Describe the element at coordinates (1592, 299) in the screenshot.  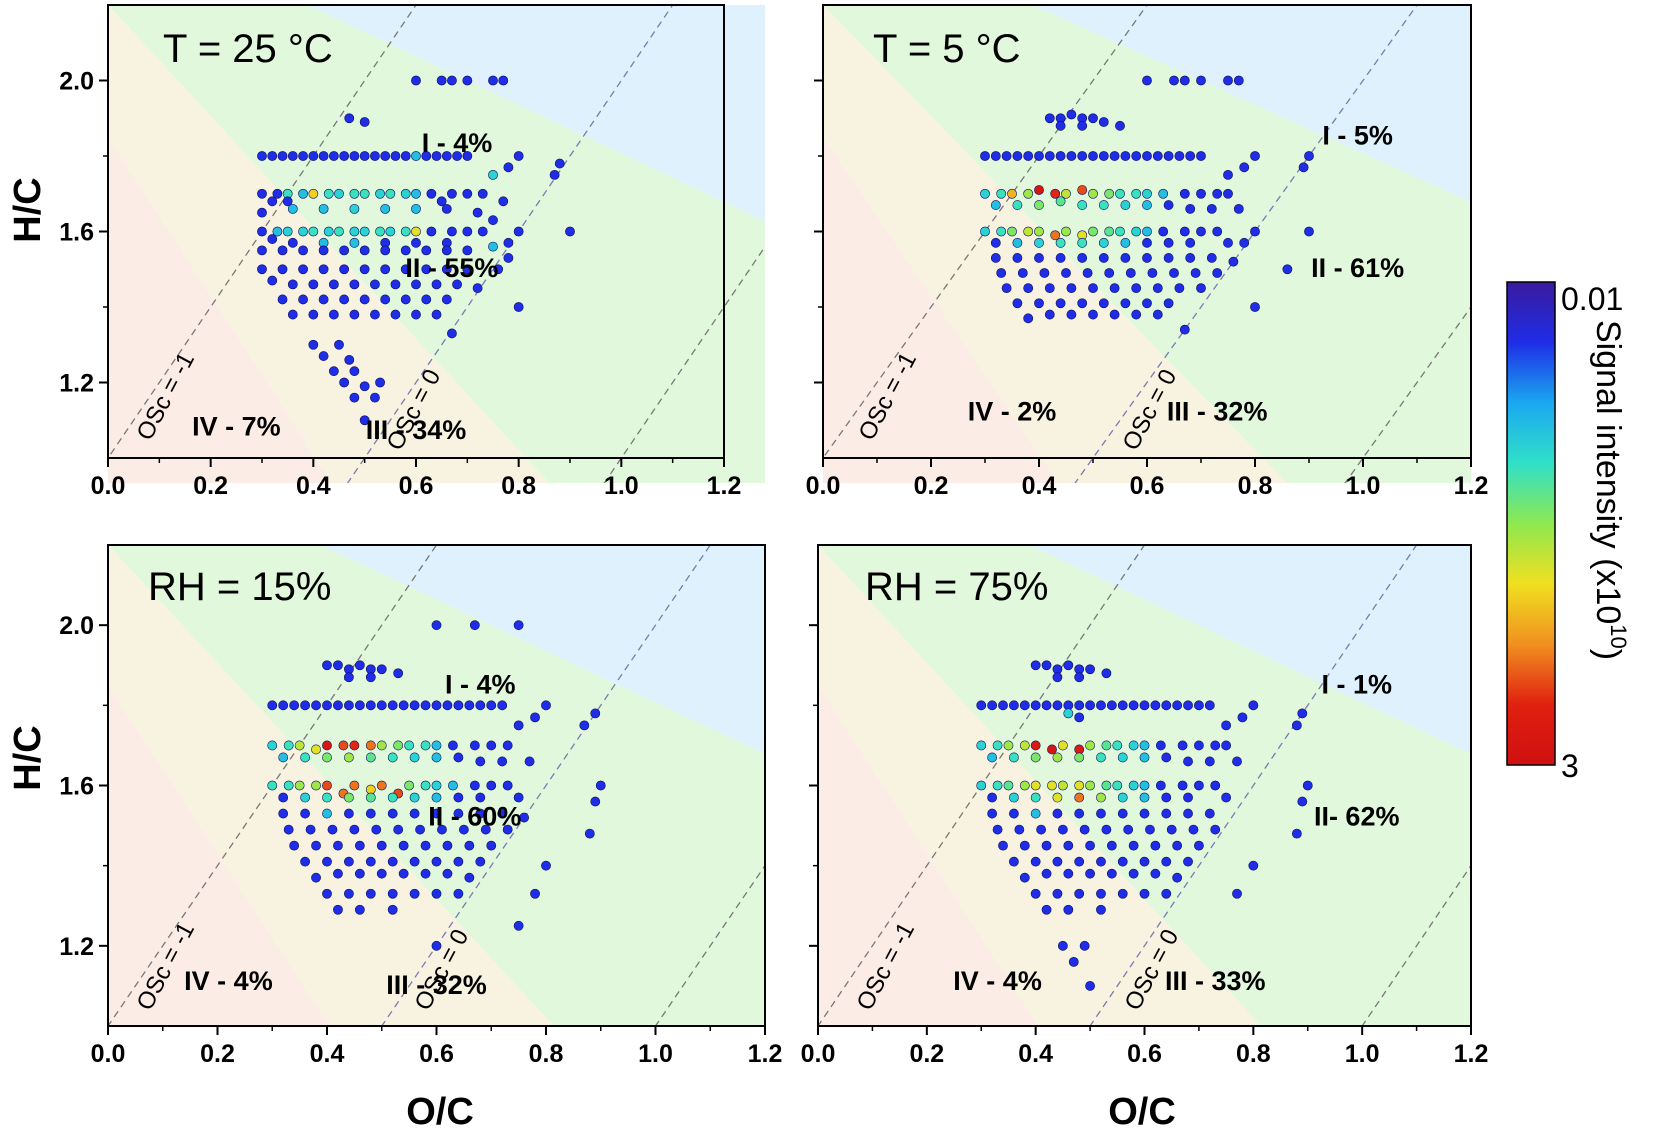
I see `colorbar-max-label: 0.01` at that location.